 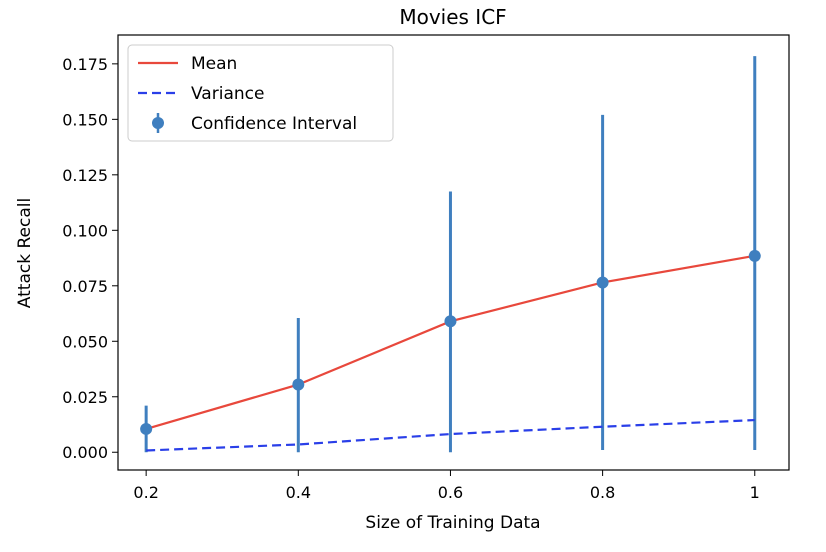 I want to click on legend-mean-label: Mean, so click(x=214, y=64).